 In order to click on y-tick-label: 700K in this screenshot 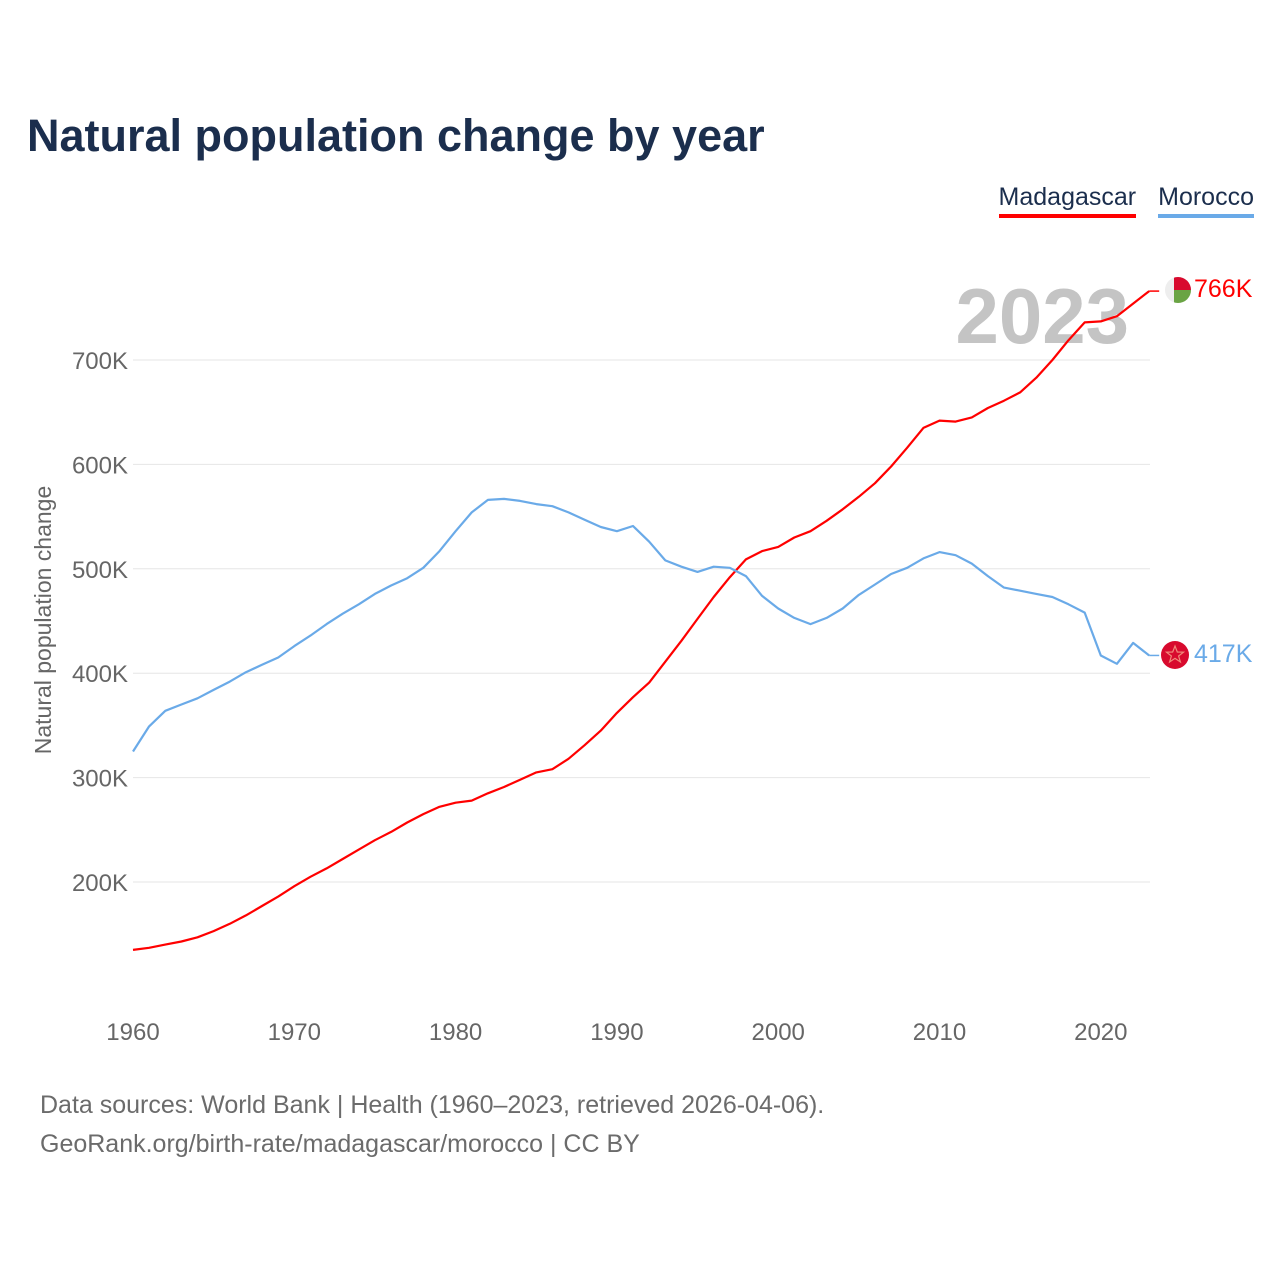, I will do `click(100, 361)`.